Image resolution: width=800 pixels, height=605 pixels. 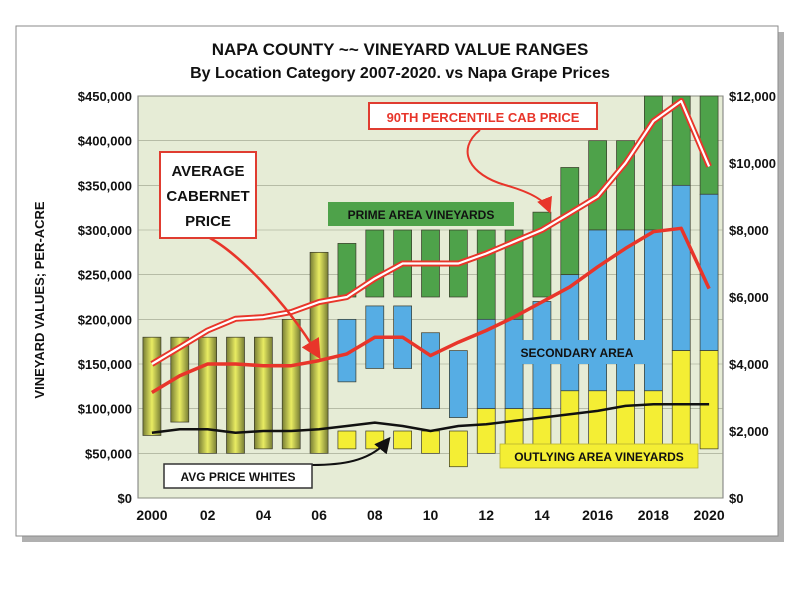 What do you see at coordinates (542, 515) in the screenshot?
I see `x-tick-label-7: 14` at bounding box center [542, 515].